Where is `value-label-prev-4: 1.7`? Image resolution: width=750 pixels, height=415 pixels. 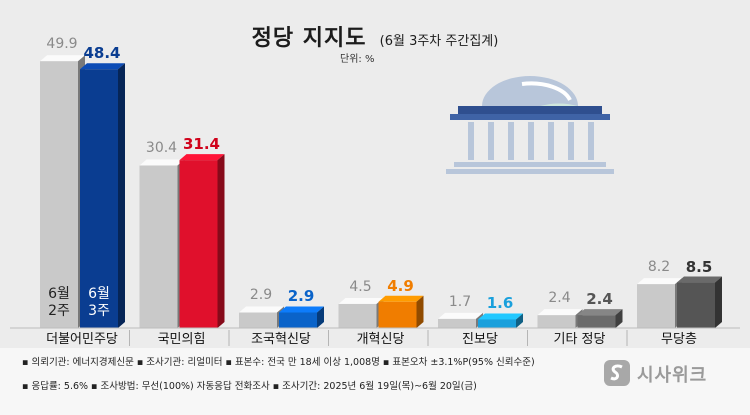 value-label-prev-4: 1.7 is located at coordinates (460, 301).